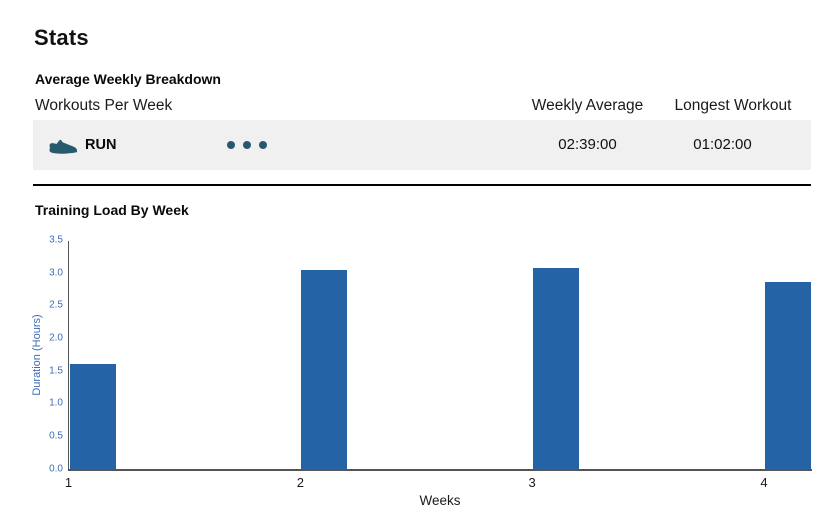 This screenshot has width=829, height=526. I want to click on x-axis-tick-label: 4, so click(764, 482).